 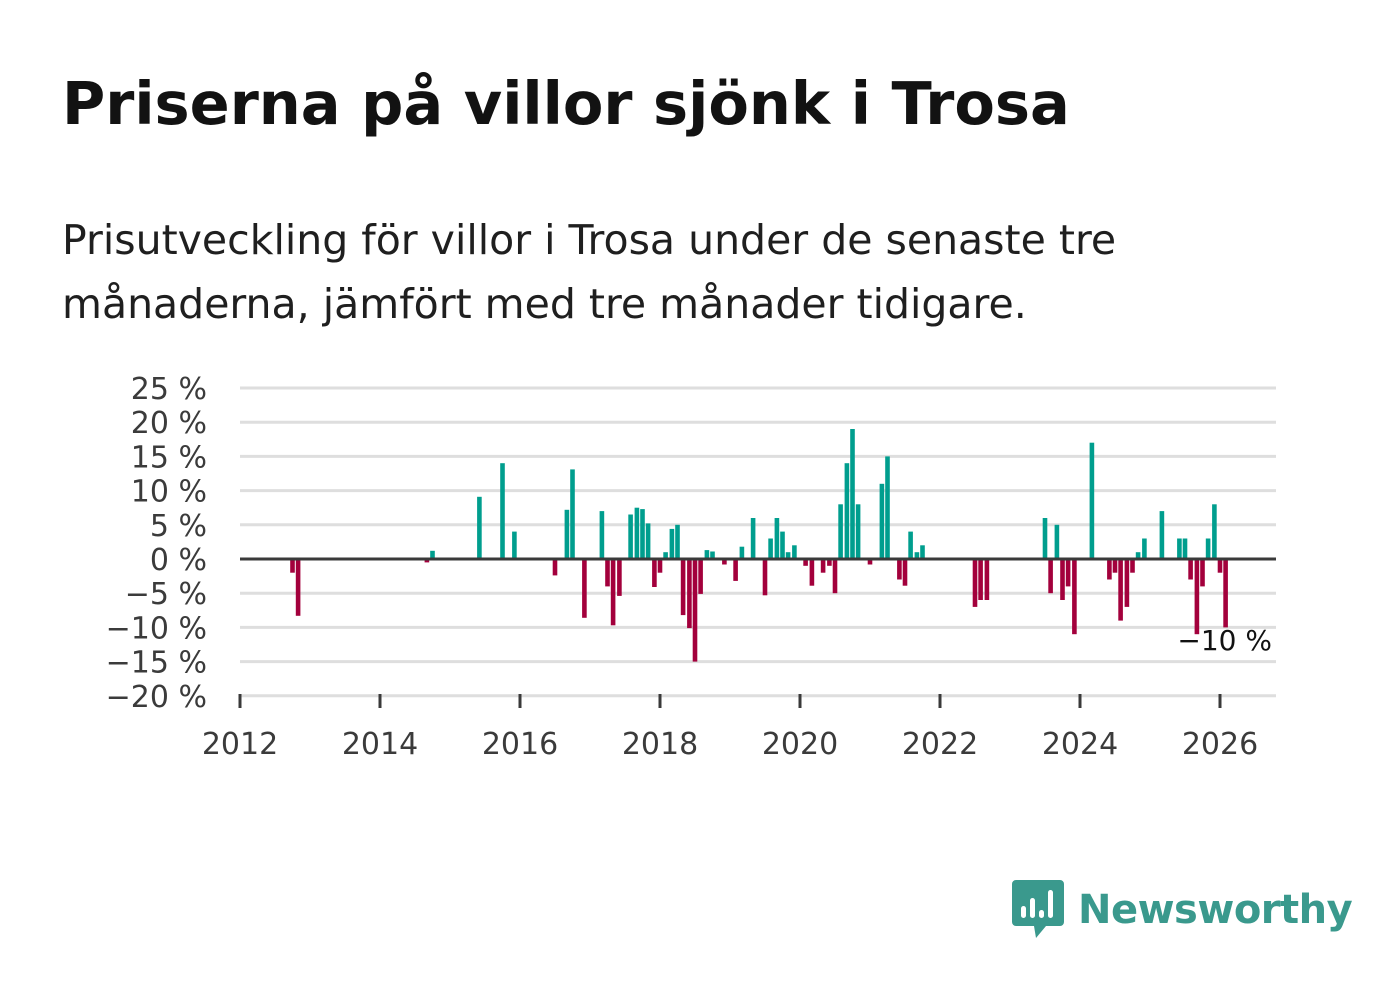 What do you see at coordinates (156, 697) in the screenshot?
I see `y-tick-label: −20 %` at bounding box center [156, 697].